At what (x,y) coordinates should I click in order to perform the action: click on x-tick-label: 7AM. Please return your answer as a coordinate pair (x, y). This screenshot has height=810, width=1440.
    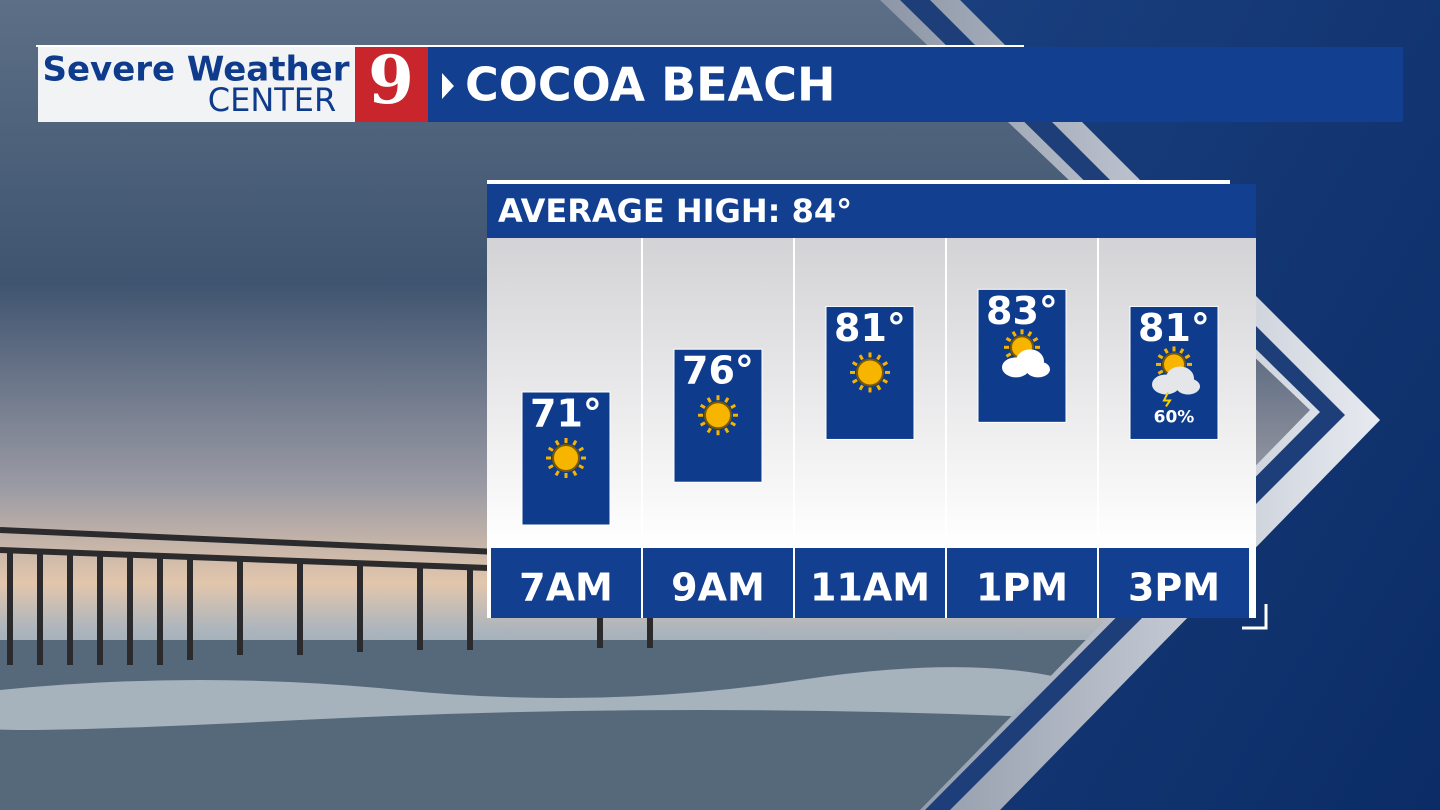
    Looking at the image, I should click on (566, 588).